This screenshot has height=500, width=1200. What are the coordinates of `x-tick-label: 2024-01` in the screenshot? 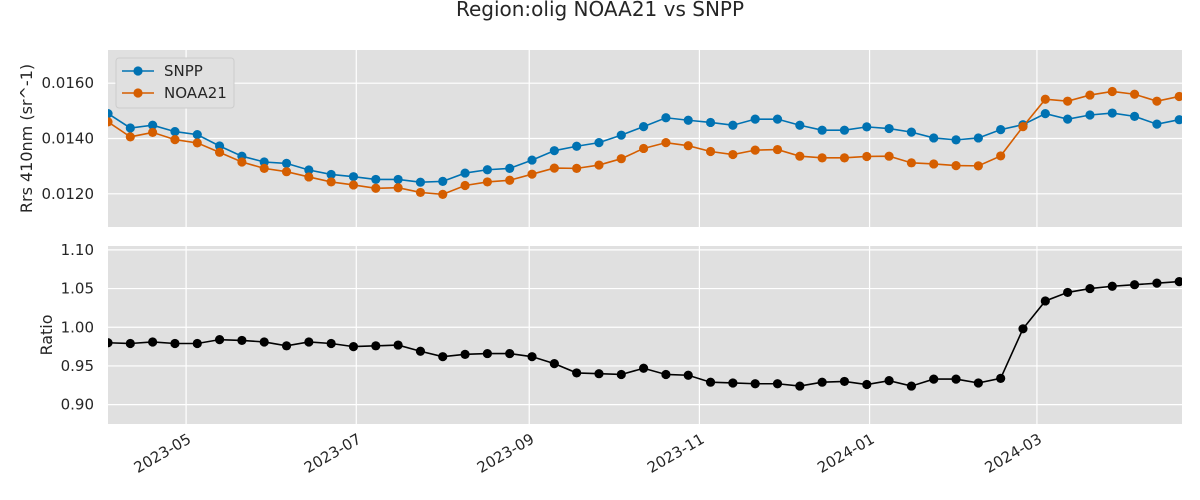 It's located at (845, 453).